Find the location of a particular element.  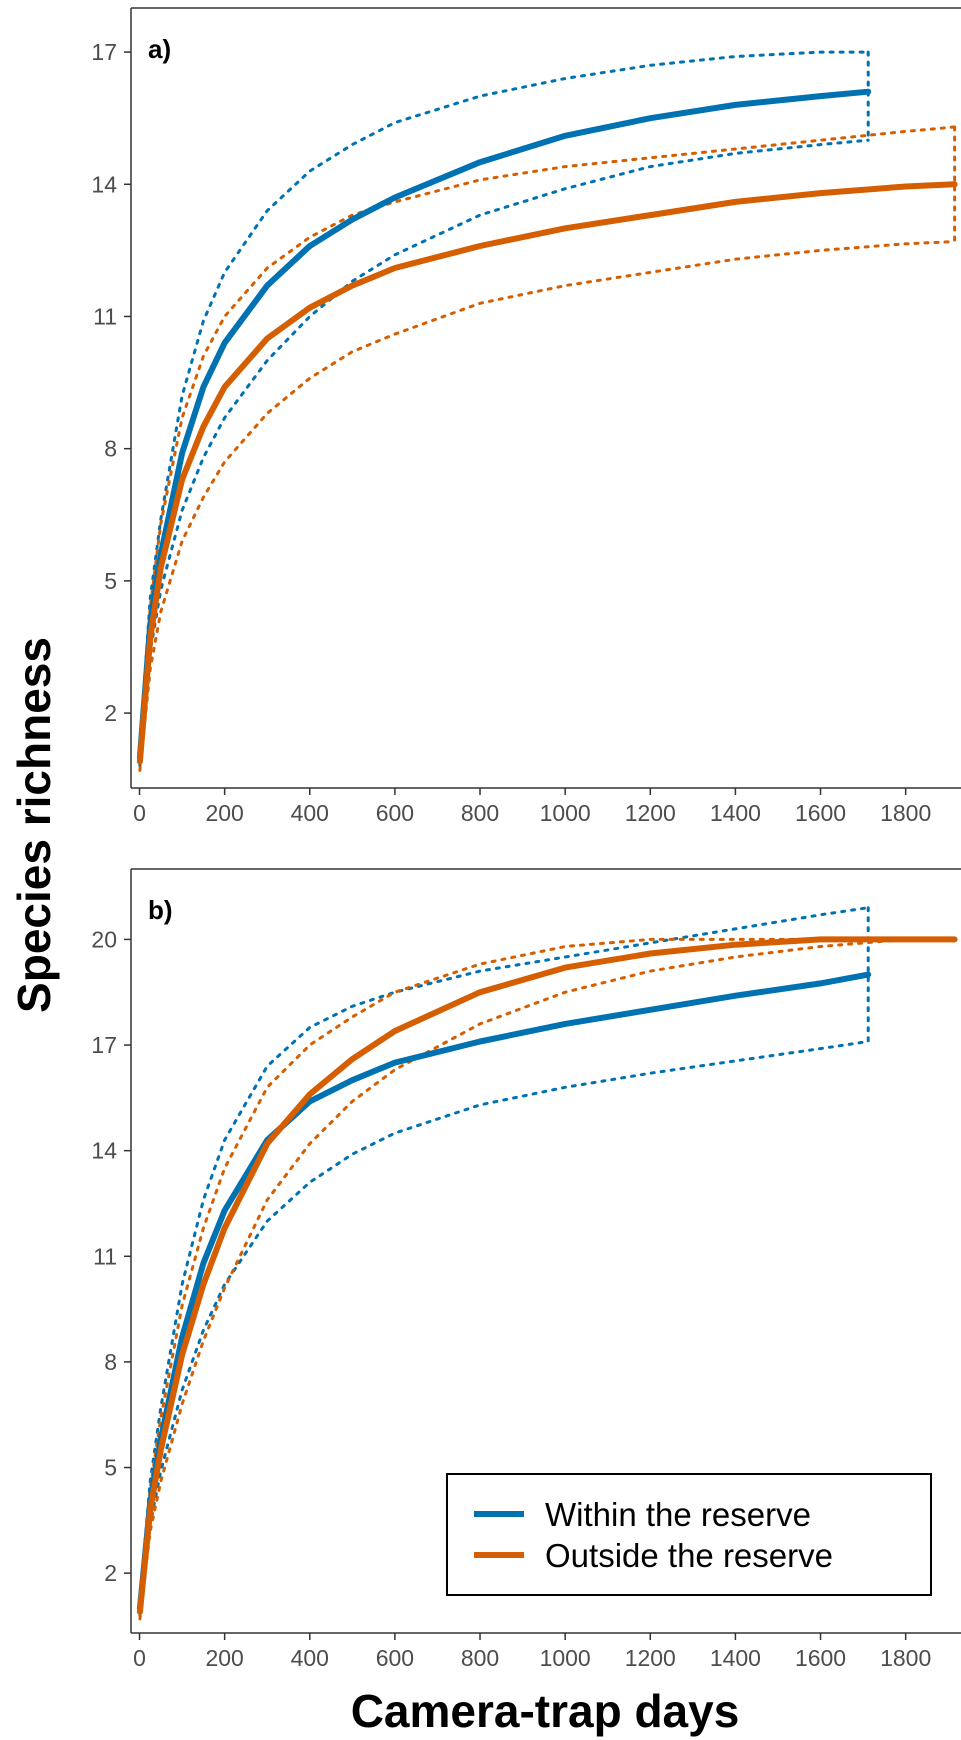

x-axis-title: Camera-trap days is located at coordinates (545, 1711).